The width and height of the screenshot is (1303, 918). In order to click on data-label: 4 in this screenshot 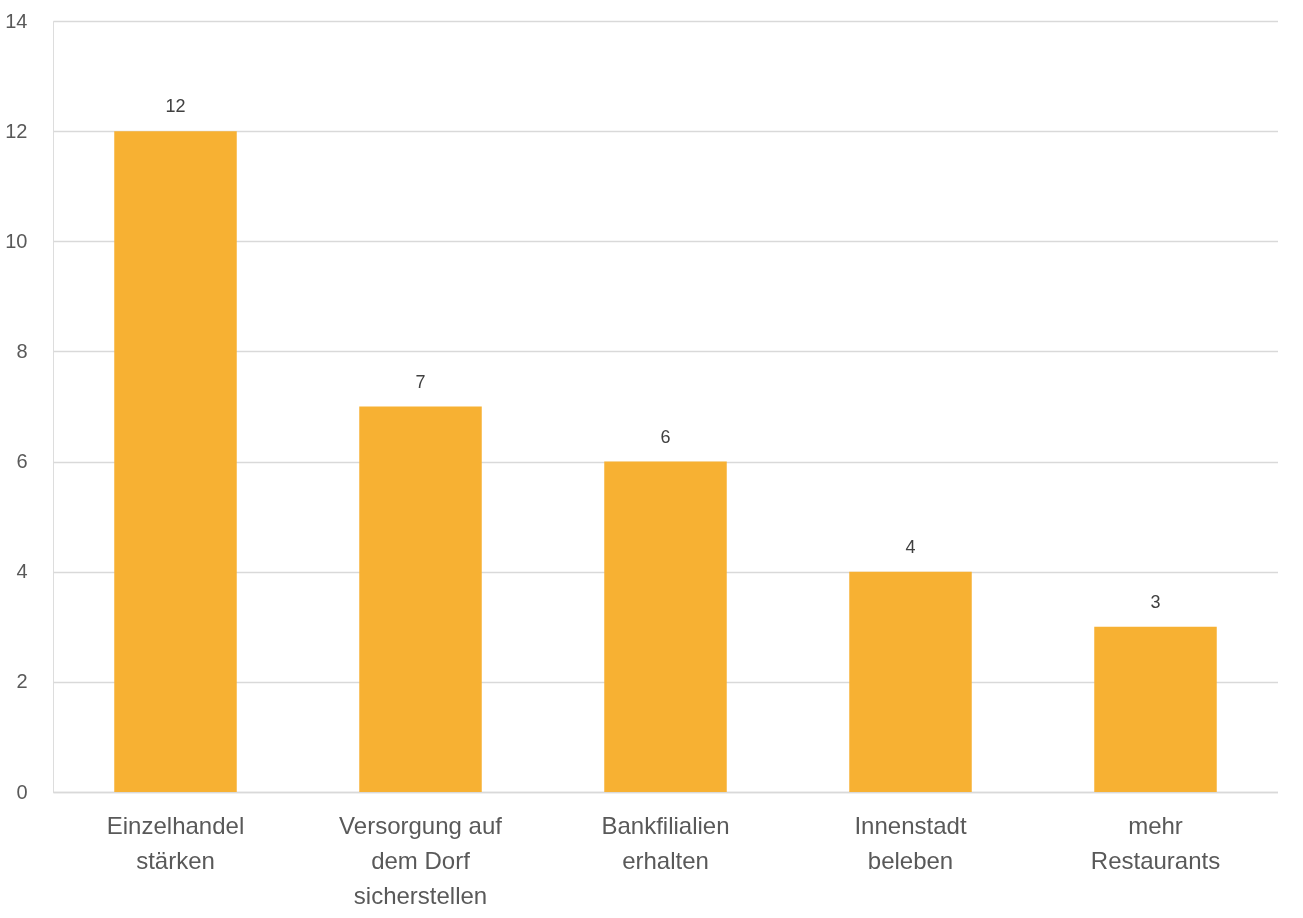, I will do `click(910, 546)`.